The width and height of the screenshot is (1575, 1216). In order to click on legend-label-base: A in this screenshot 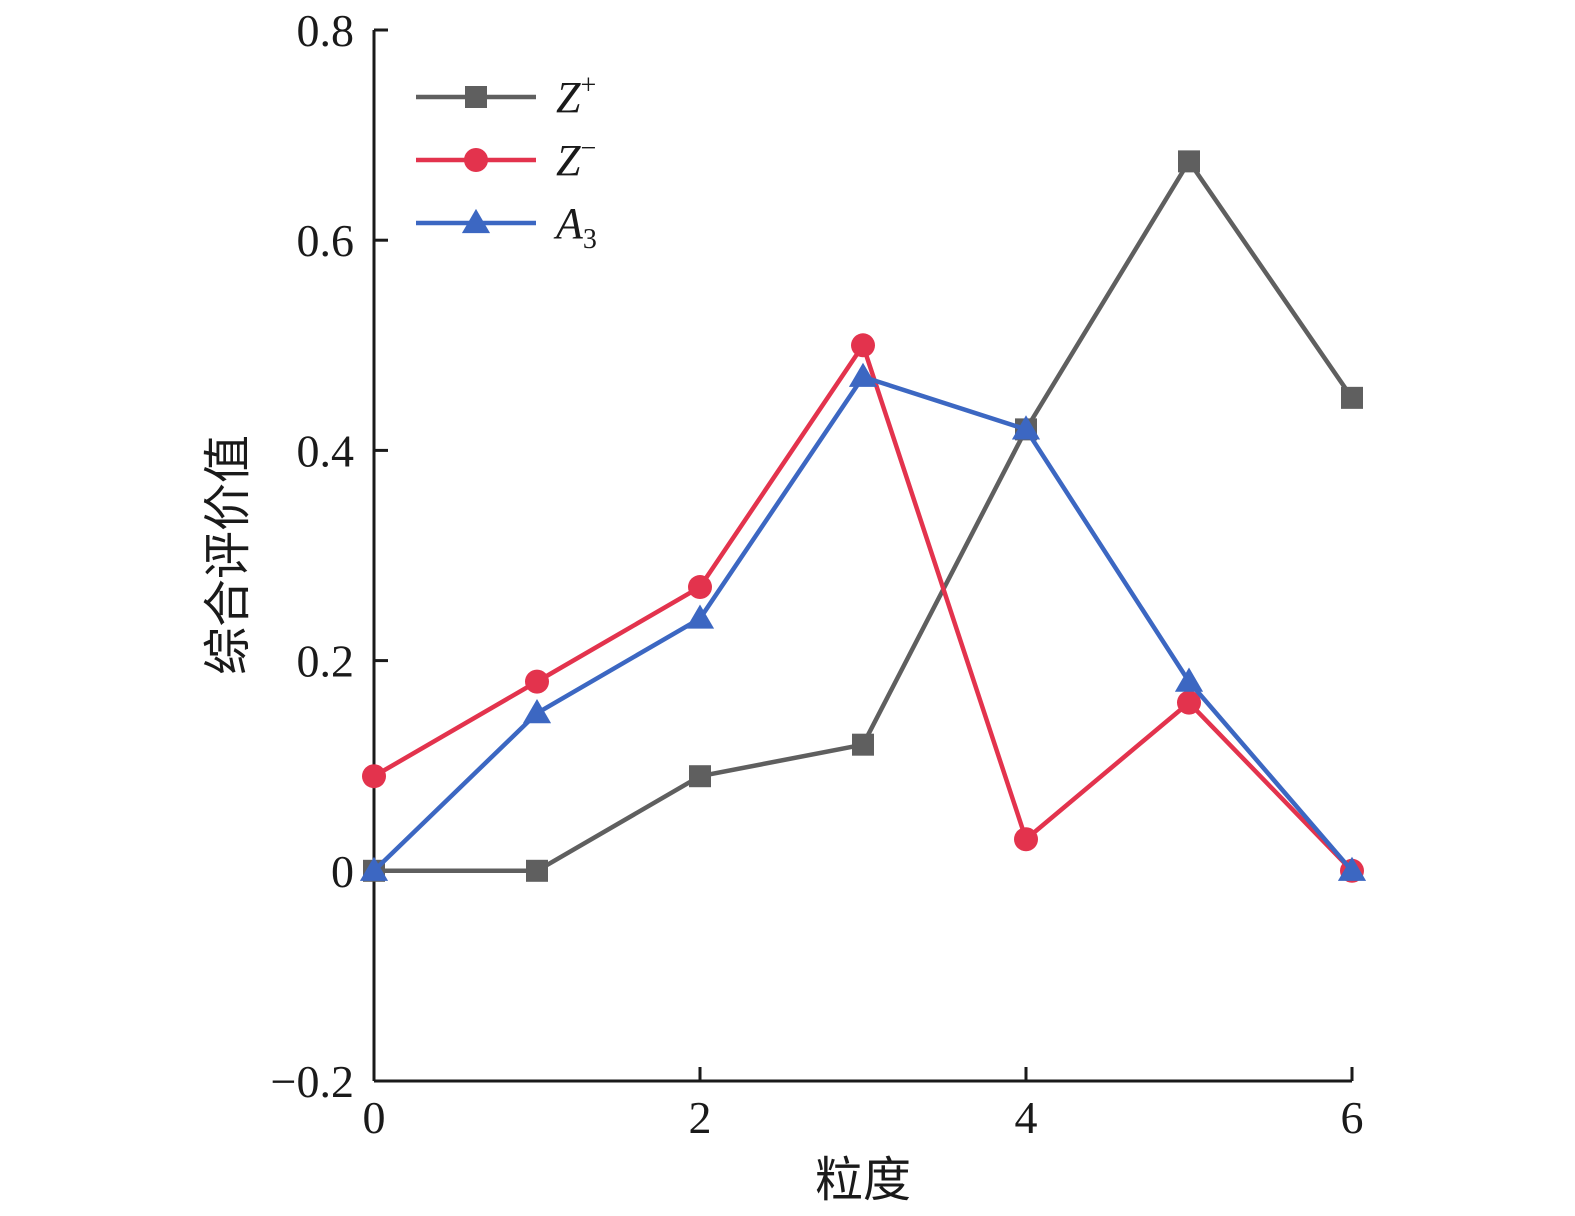, I will do `click(568, 223)`.